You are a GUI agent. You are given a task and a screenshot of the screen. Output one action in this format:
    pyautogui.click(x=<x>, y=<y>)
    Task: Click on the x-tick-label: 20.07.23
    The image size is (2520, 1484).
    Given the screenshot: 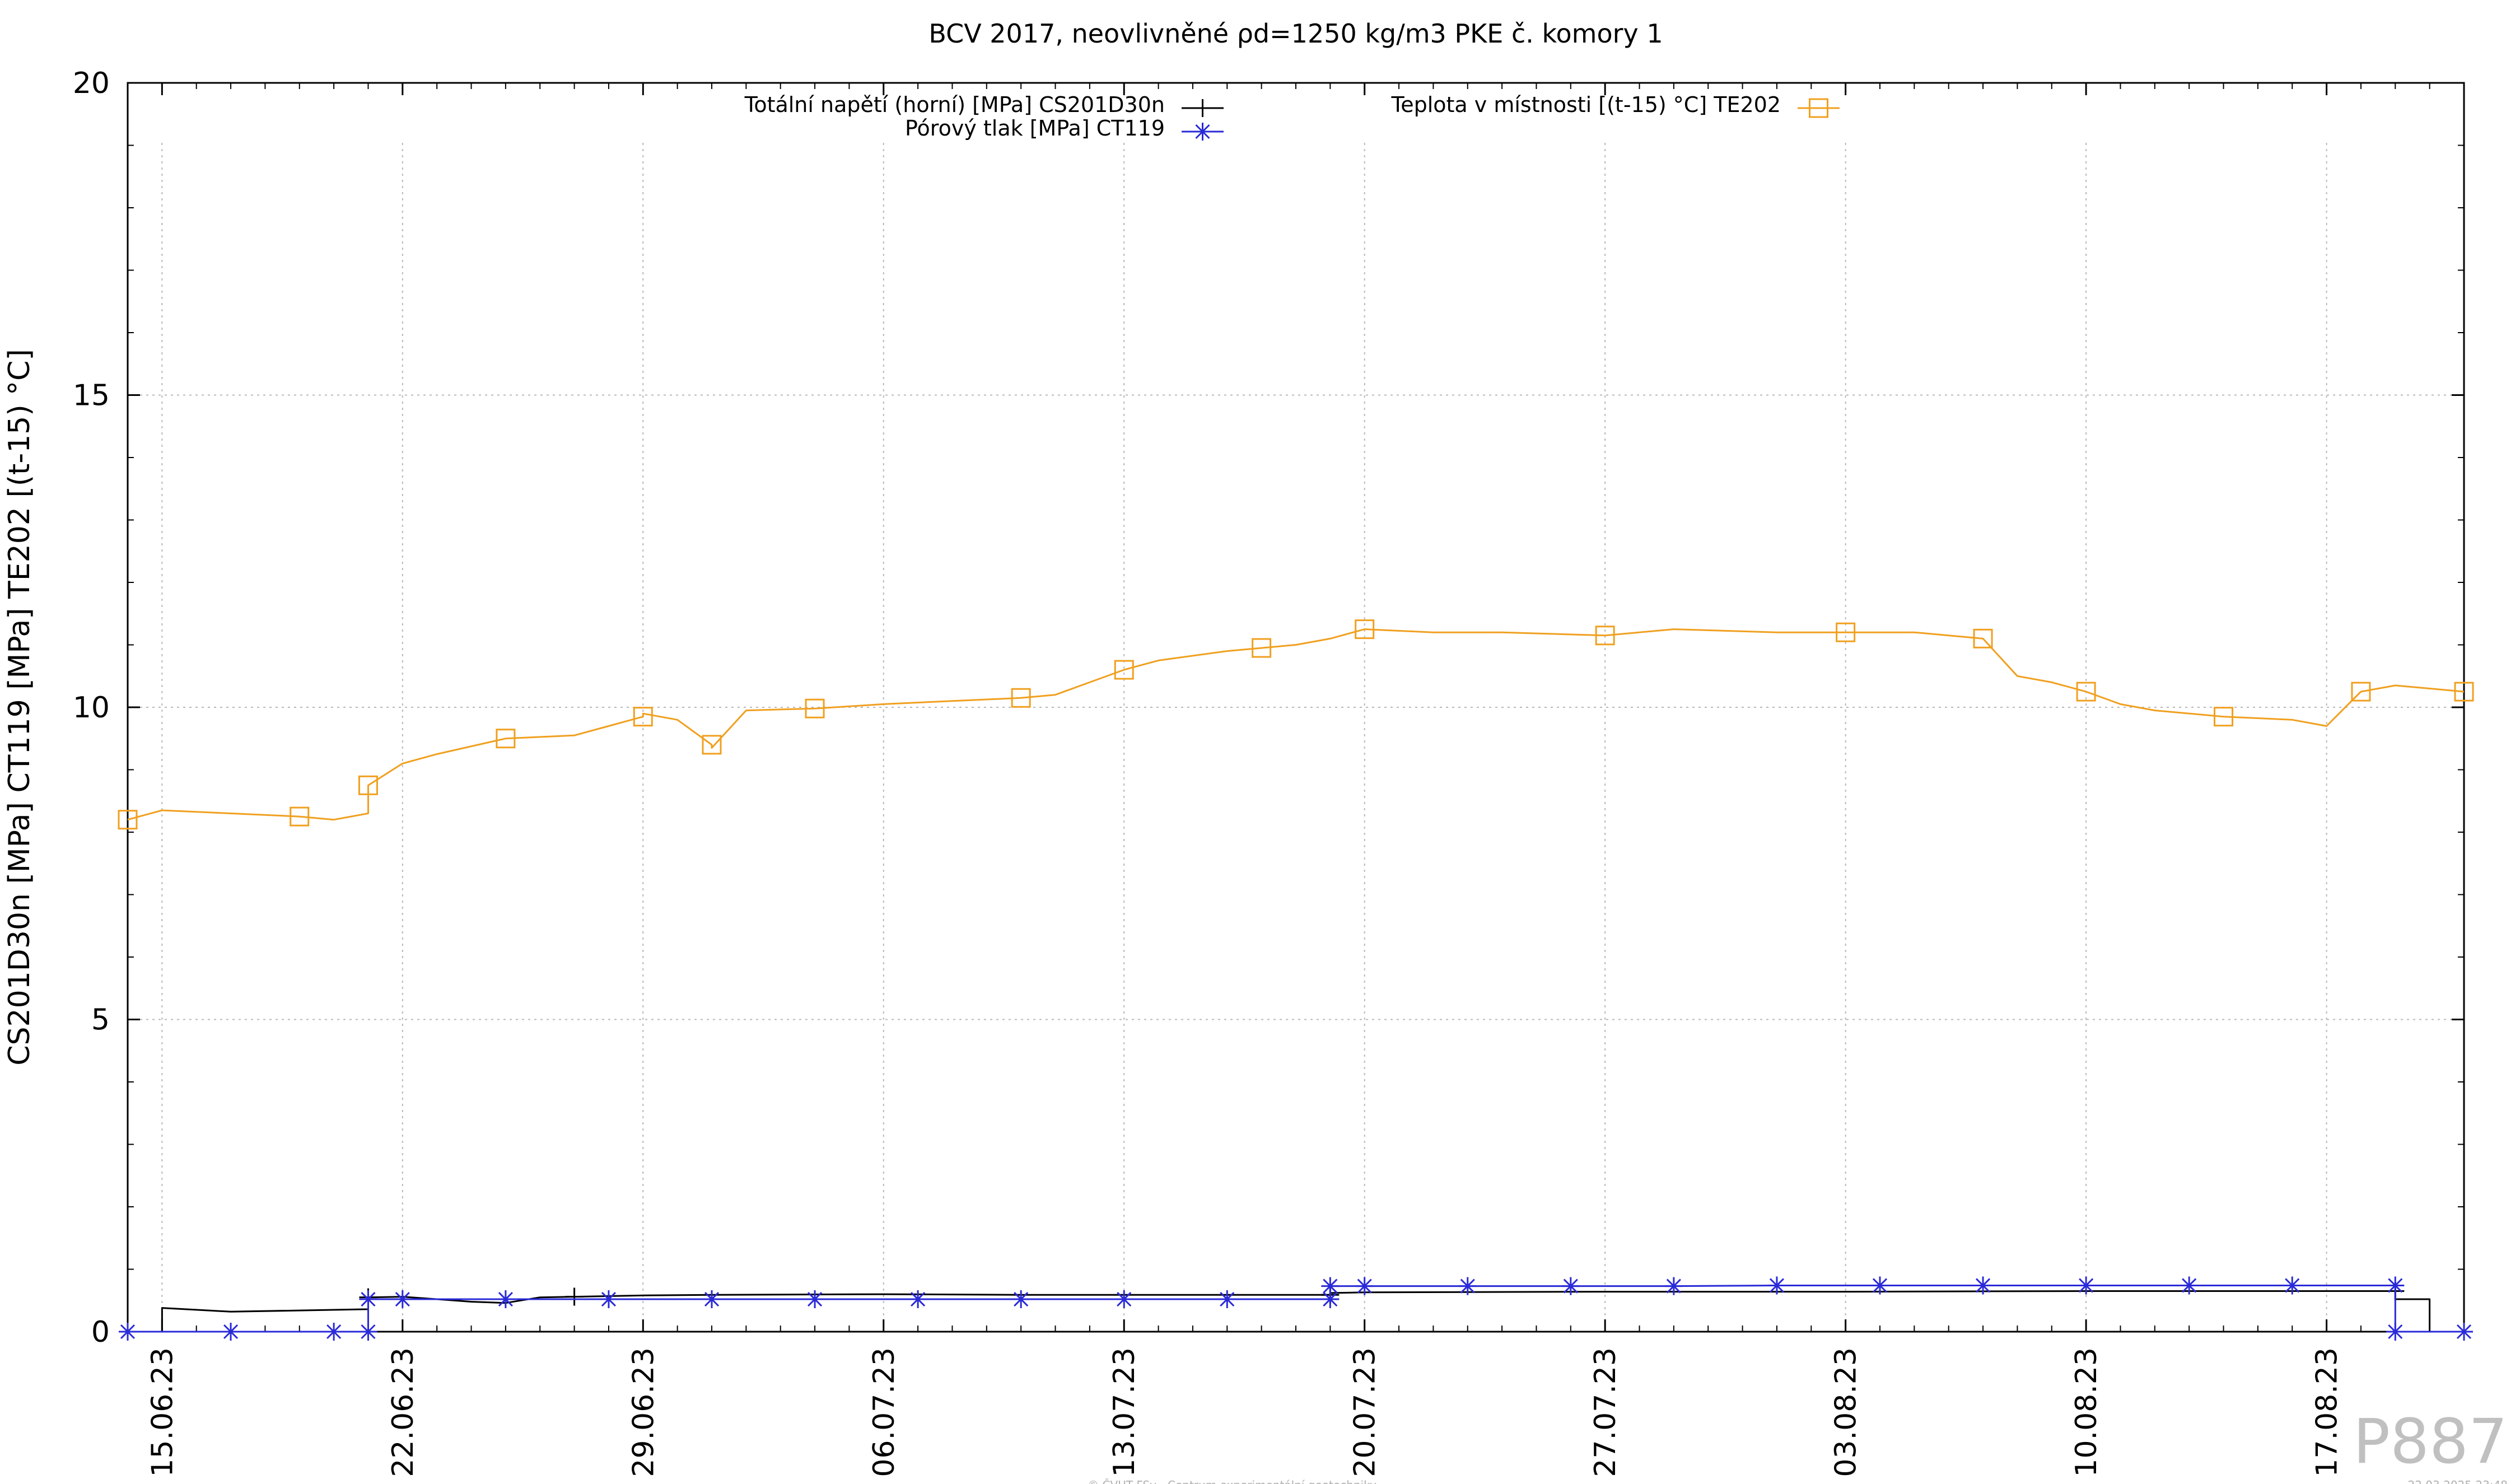 What is the action you would take?
    pyautogui.click(x=1365, y=1412)
    